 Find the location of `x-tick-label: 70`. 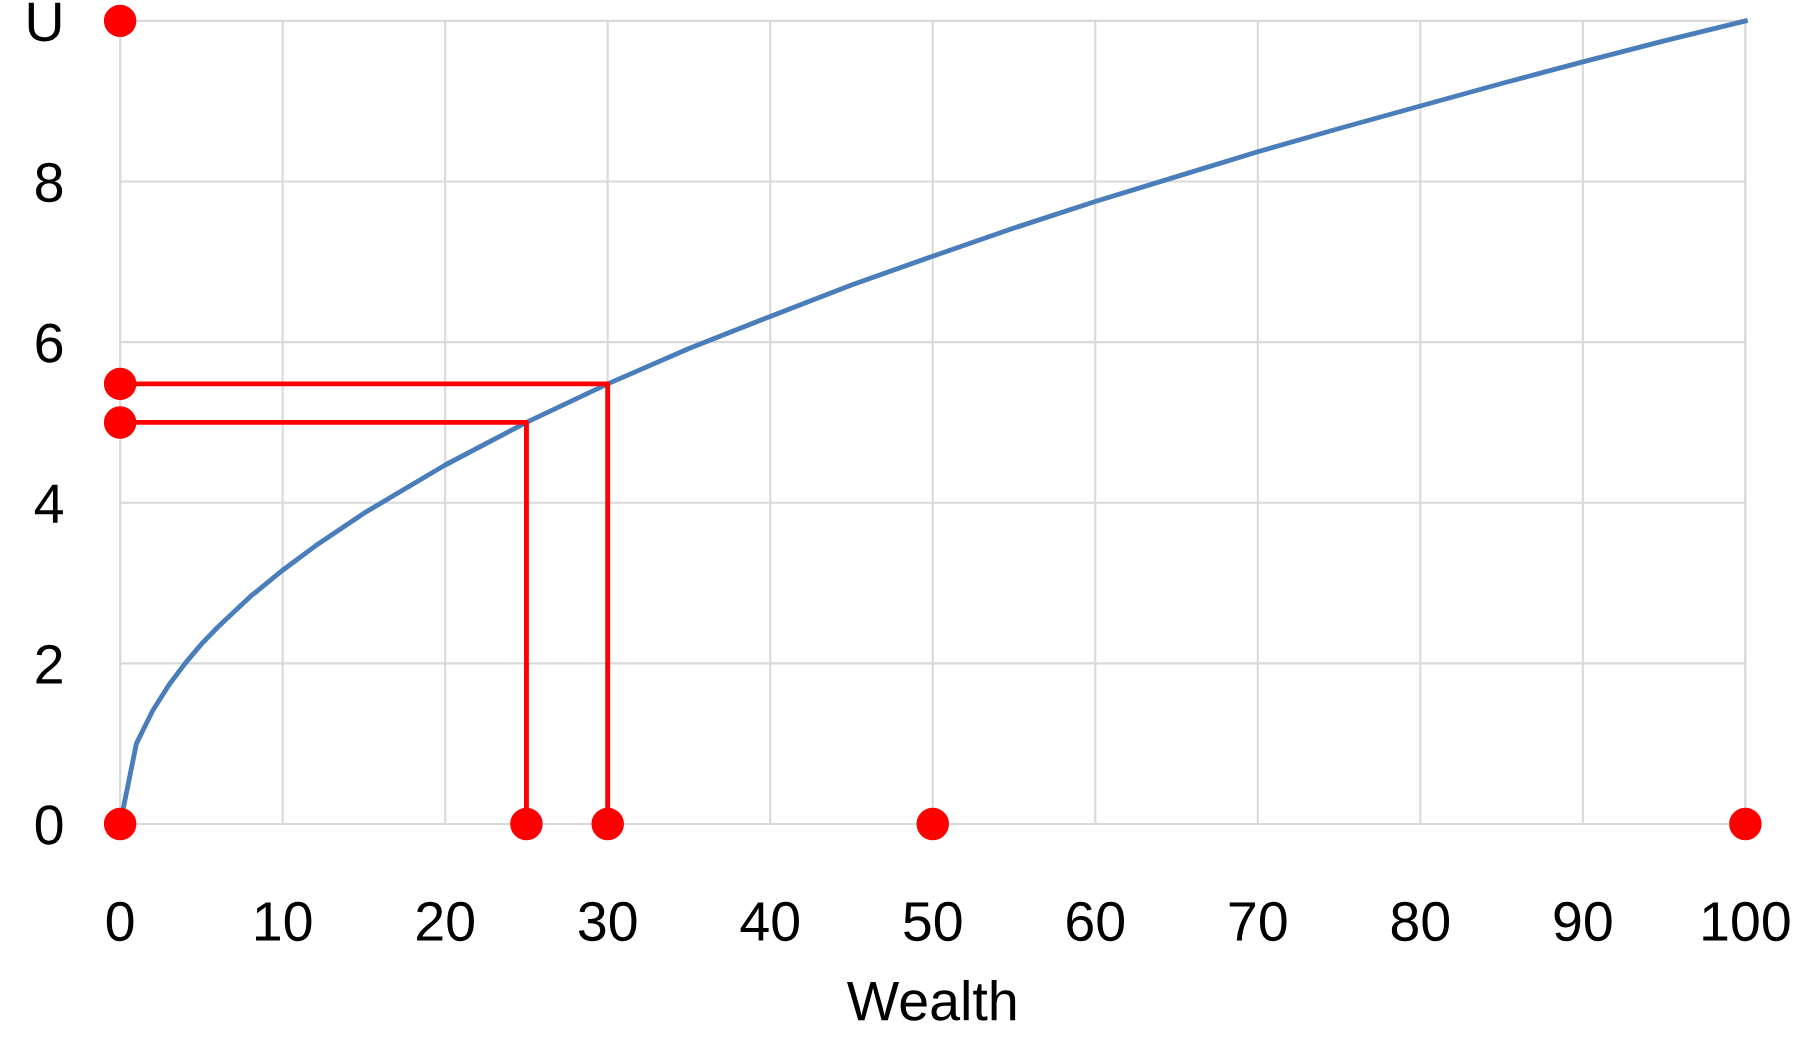

x-tick-label: 70 is located at coordinates (1258, 921).